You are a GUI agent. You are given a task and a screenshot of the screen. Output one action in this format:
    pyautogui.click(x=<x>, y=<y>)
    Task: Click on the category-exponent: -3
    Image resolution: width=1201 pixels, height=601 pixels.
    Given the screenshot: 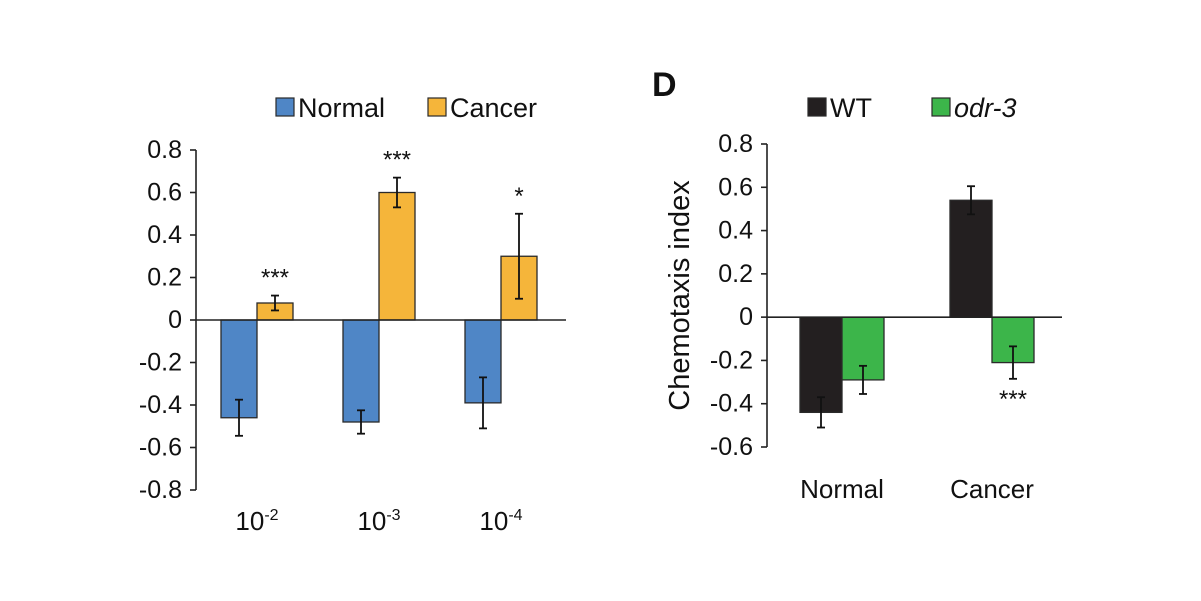 What is the action you would take?
    pyautogui.click(x=393, y=515)
    